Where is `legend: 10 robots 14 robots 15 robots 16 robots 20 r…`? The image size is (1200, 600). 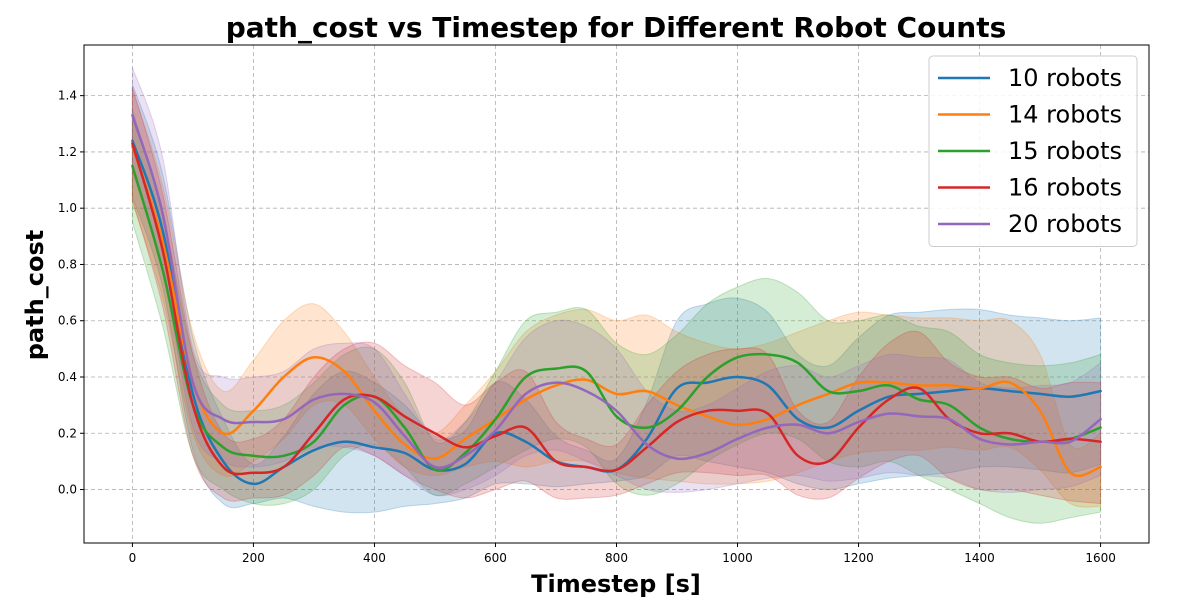
legend: 10 robots 14 robots 15 robots 16 robots 20 r… is located at coordinates (1033, 151).